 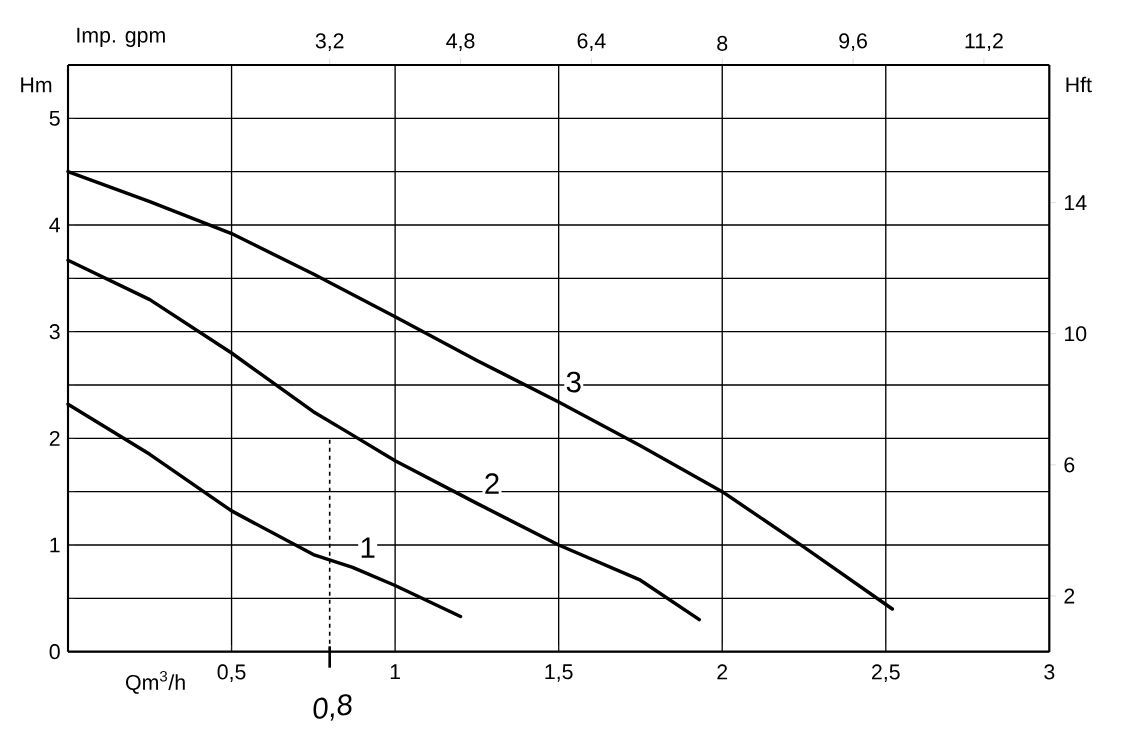 What do you see at coordinates (54, 652) in the screenshot?
I see `y-tick-label: 0` at bounding box center [54, 652].